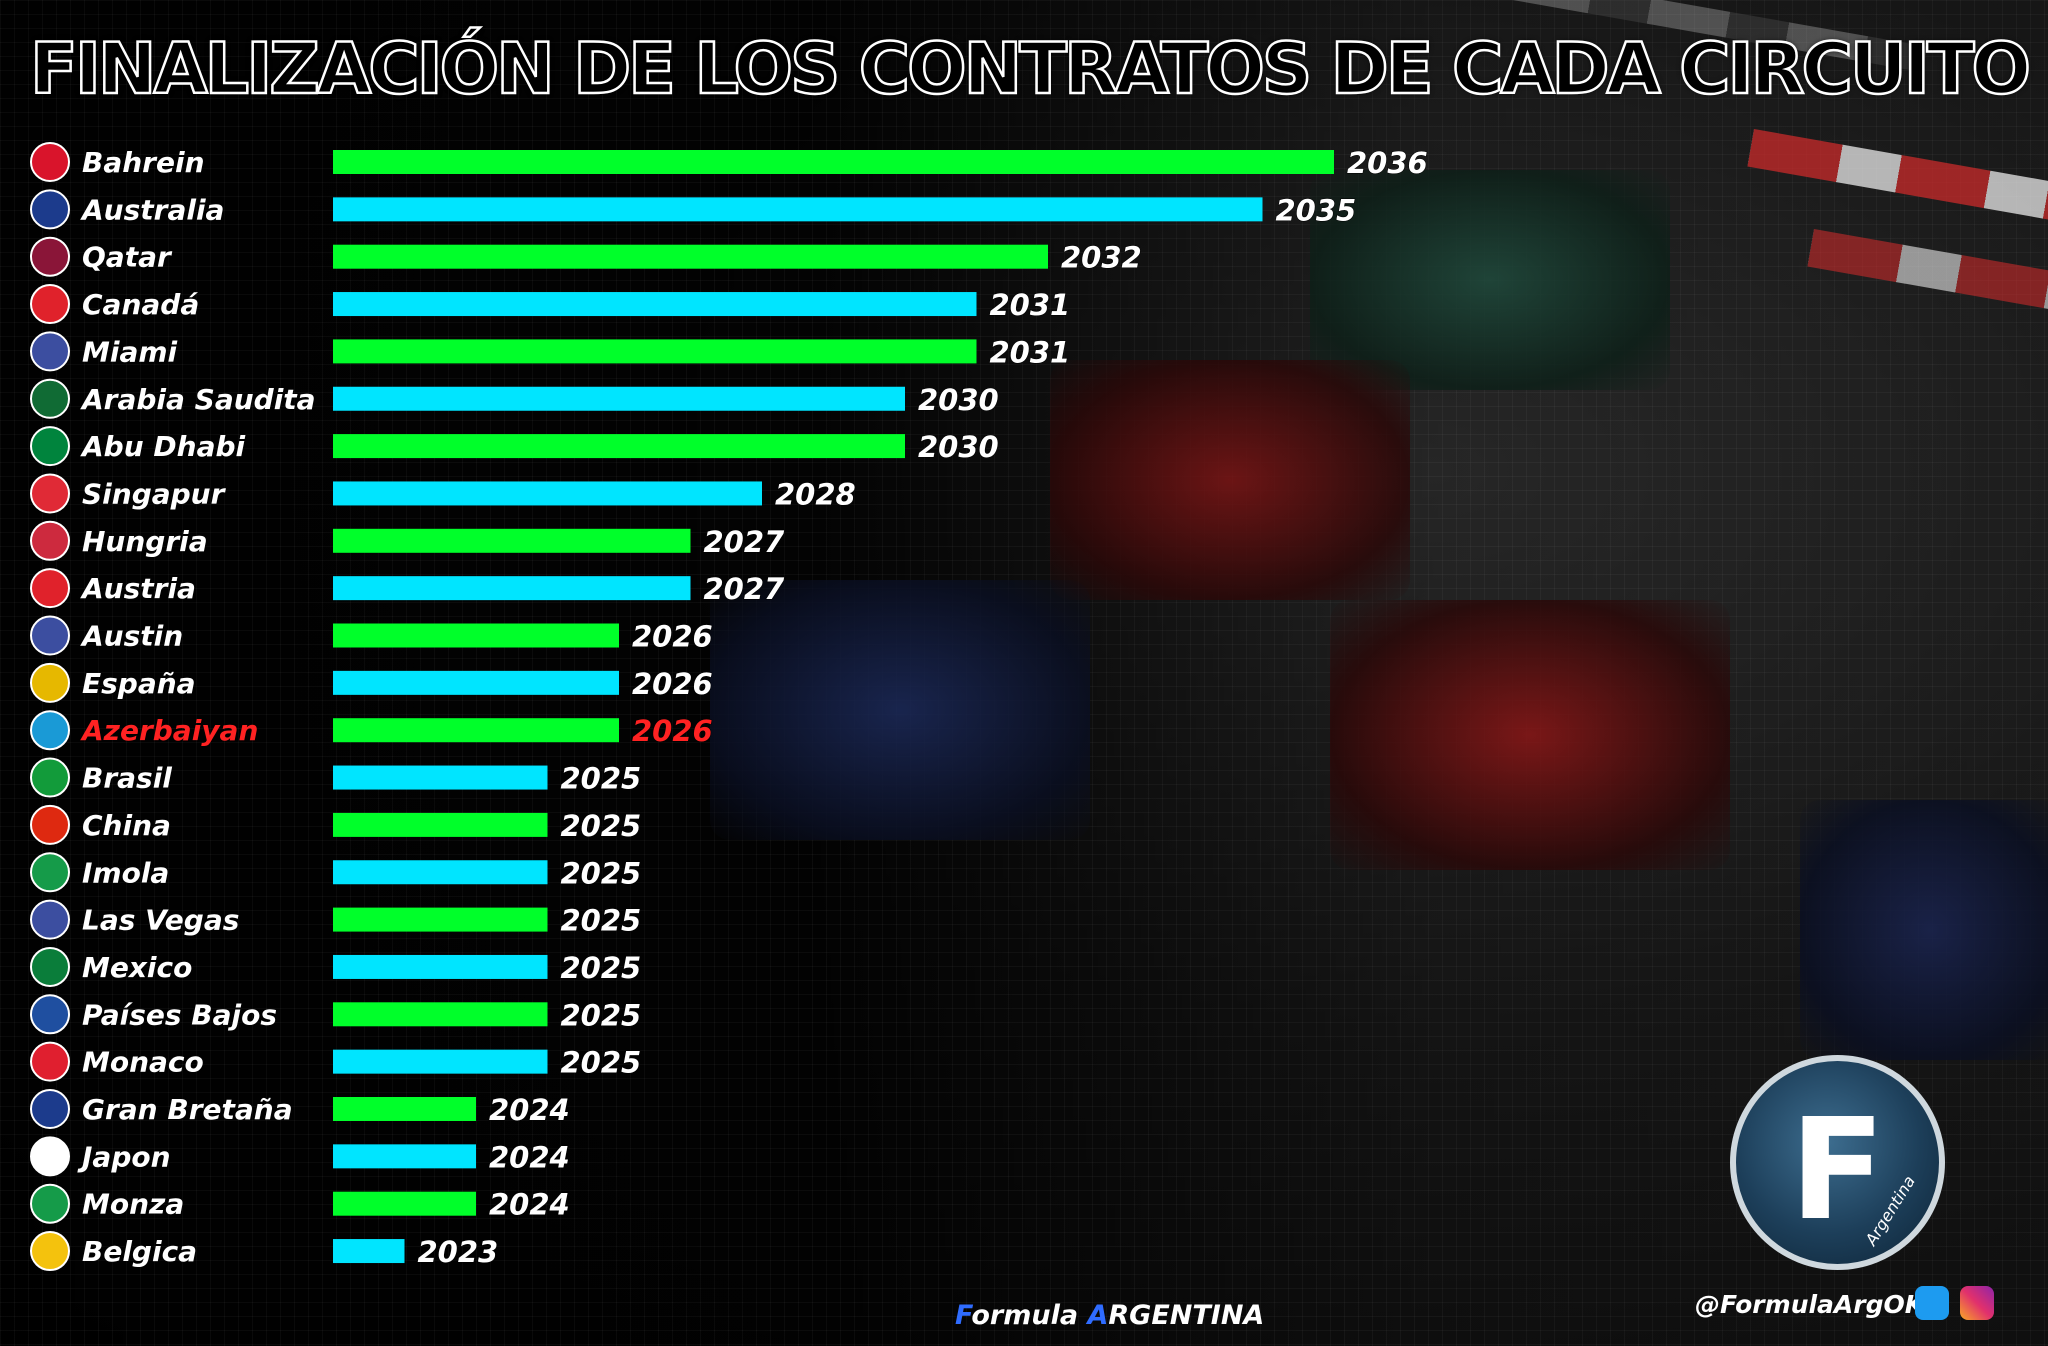 The height and width of the screenshot is (1346, 2048). Describe the element at coordinates (133, 1204) in the screenshot. I see `category-label: Monza` at that location.